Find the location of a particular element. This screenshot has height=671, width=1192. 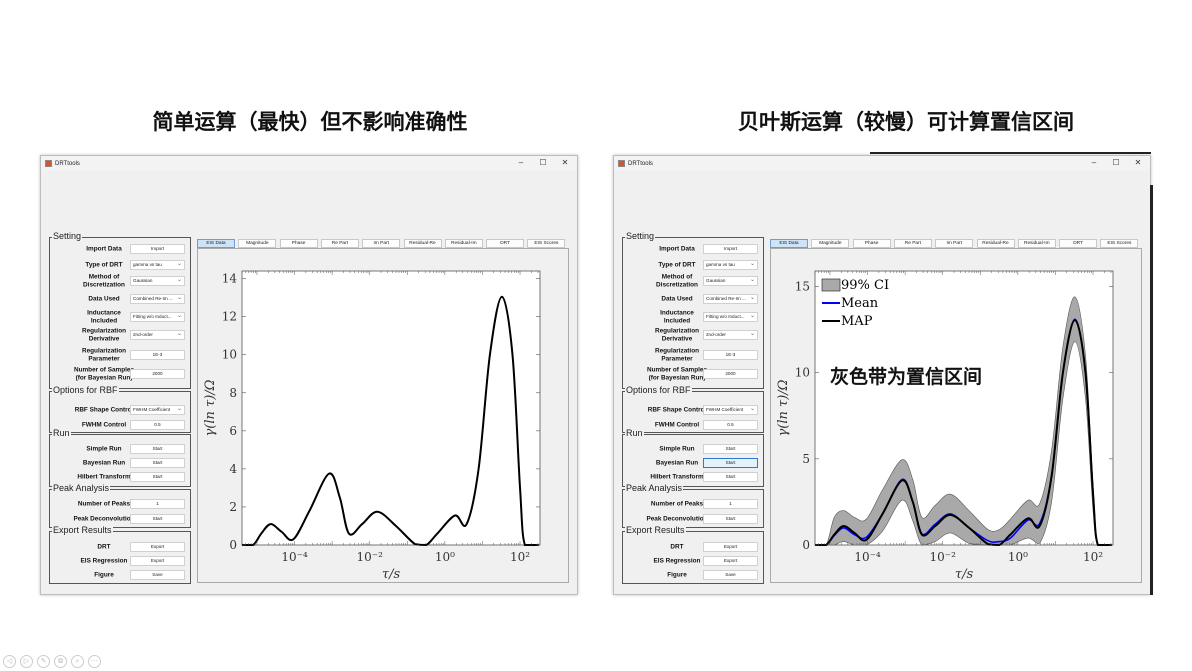

previous-icon: ◁ is located at coordinates (9, 661).